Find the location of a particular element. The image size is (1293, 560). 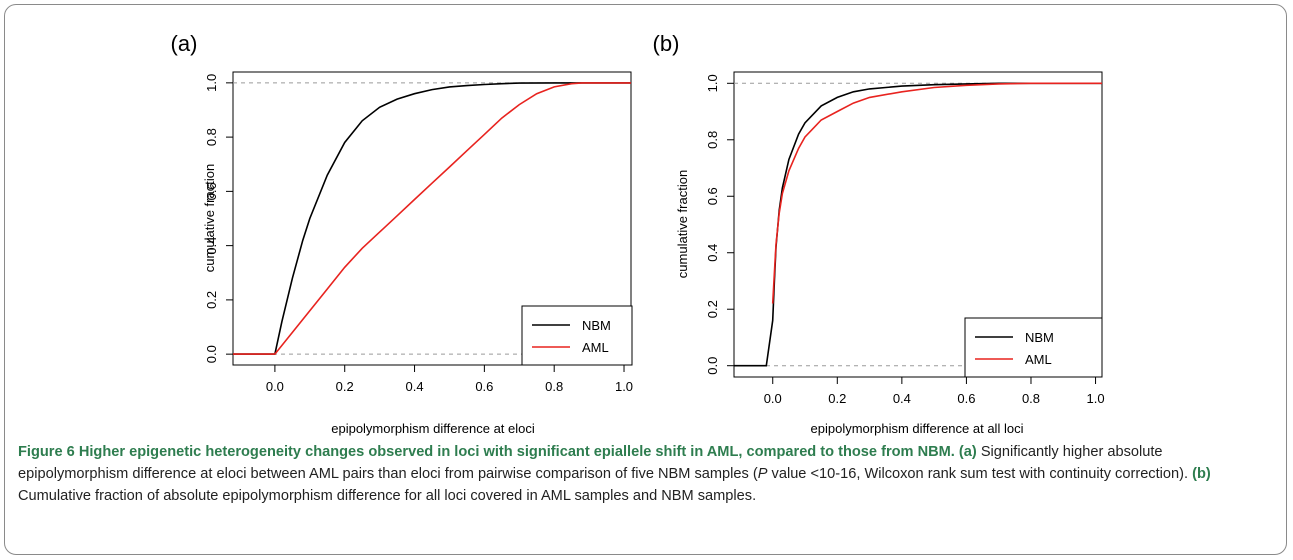

panel-label: (b) is located at coordinates (666, 43).